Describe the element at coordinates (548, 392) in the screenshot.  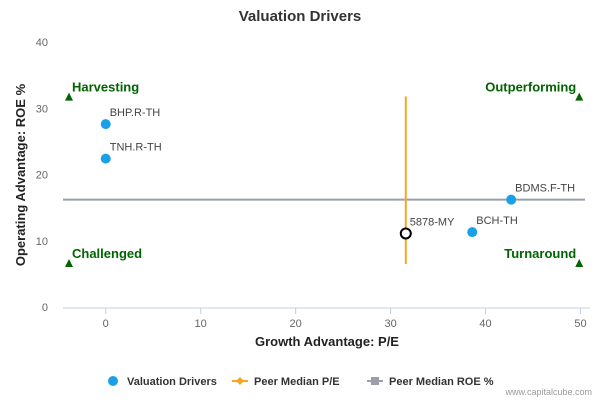
I see `credit-text: www.capitalcube.com` at that location.